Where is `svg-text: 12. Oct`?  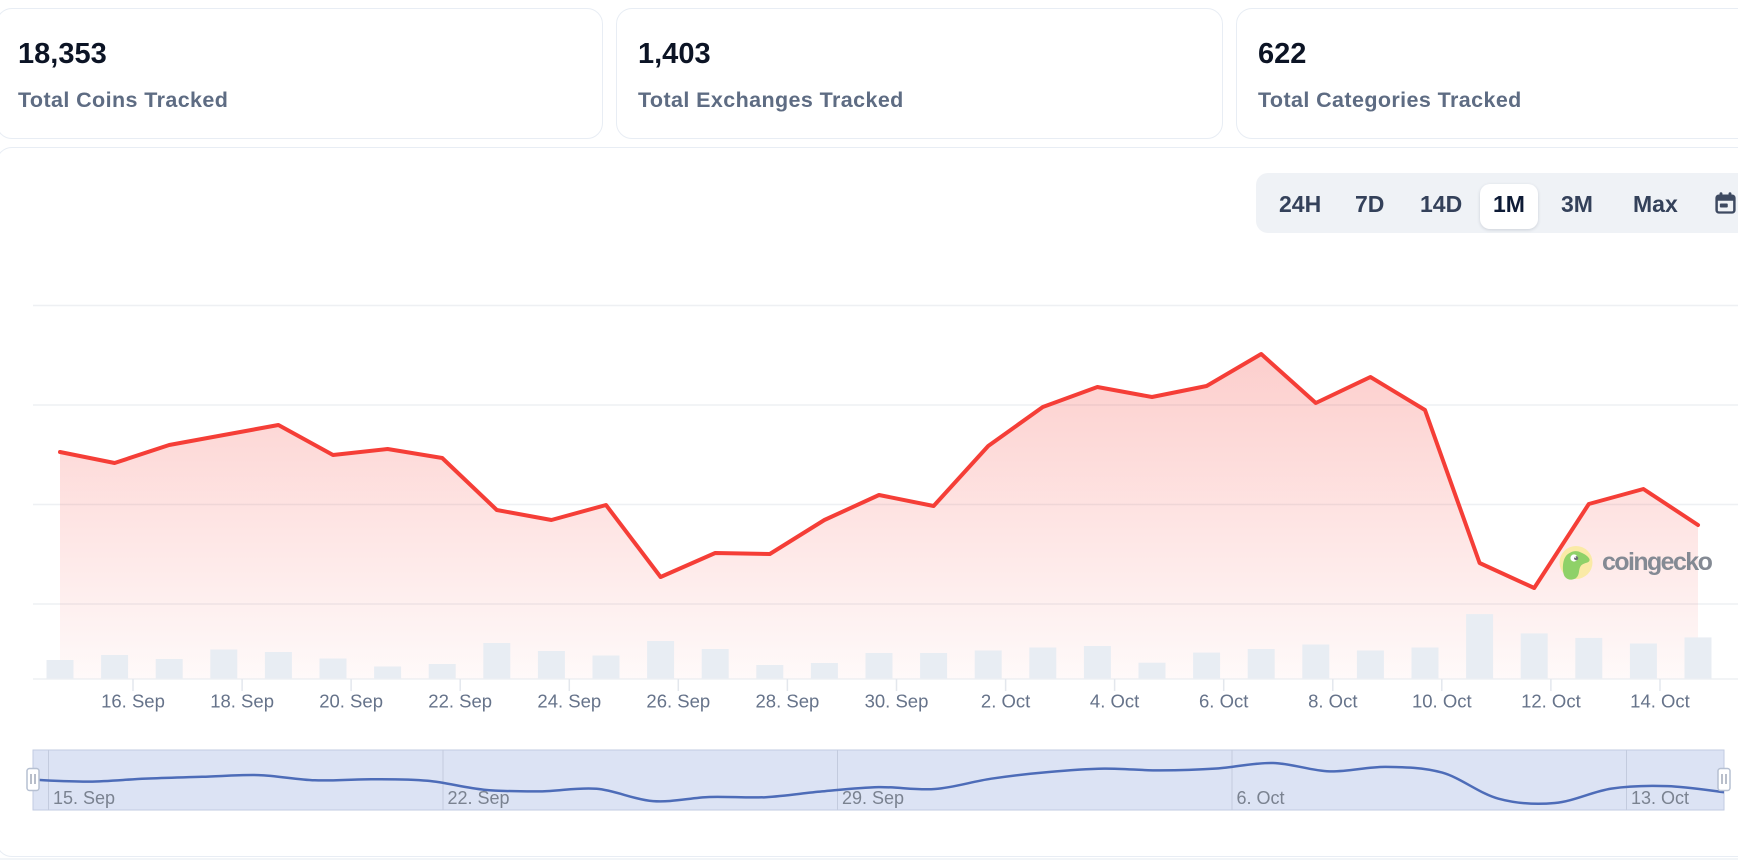
svg-text: 12. Oct is located at coordinates (1551, 701).